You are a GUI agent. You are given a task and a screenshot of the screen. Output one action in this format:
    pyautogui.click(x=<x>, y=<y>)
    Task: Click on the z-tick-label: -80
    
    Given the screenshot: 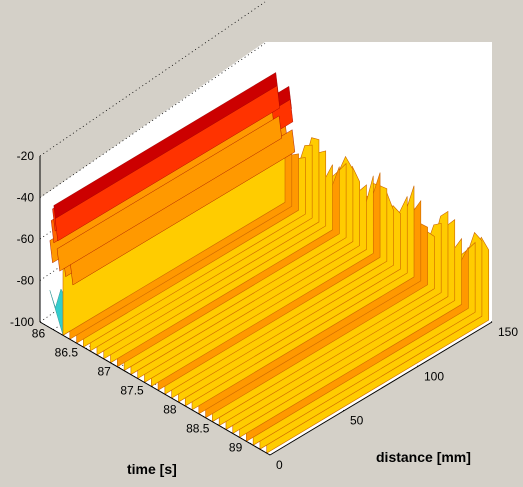 What is the action you would take?
    pyautogui.click(x=26, y=281)
    